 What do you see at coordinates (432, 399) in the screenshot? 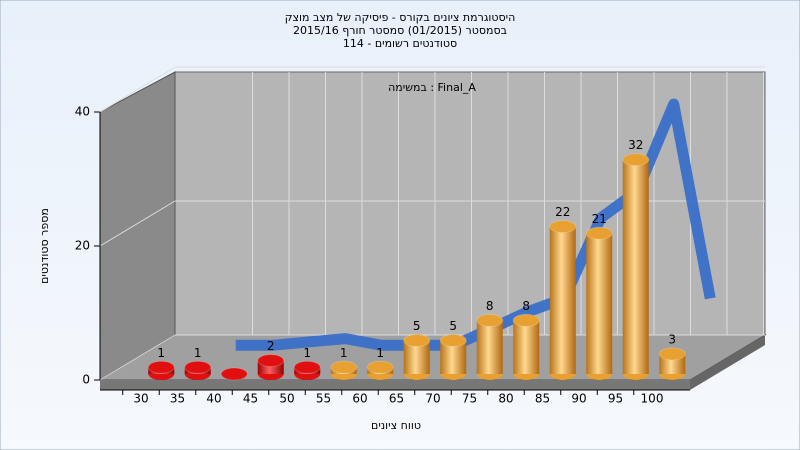
I see `x-tick-label: 70` at bounding box center [432, 399].